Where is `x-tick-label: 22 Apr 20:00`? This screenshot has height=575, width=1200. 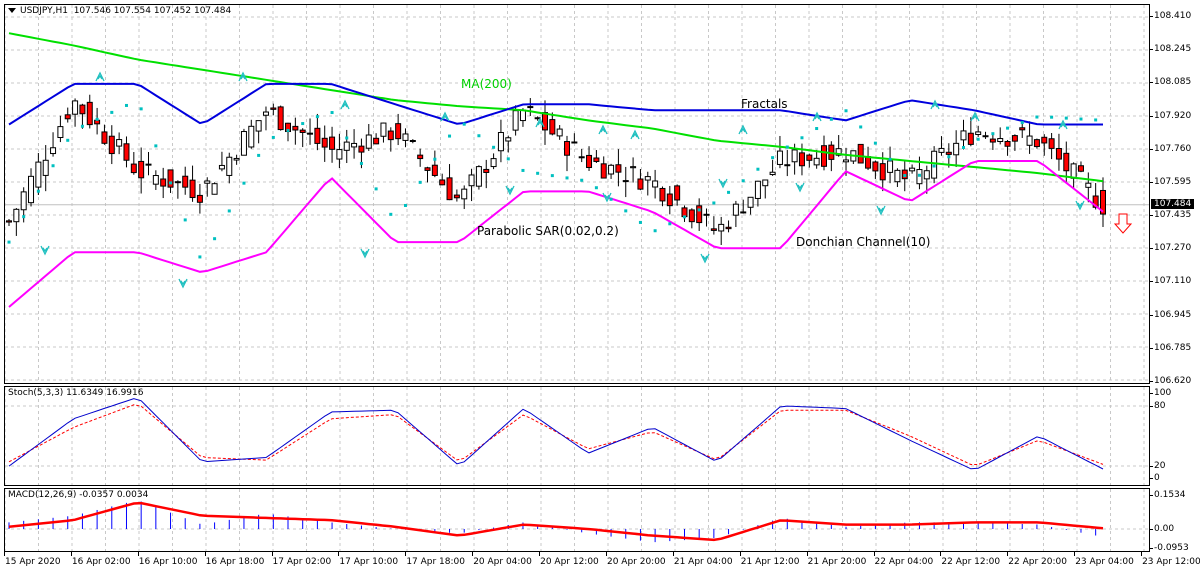 x-tick-label: 22 Apr 20:00 is located at coordinates (1037, 559).